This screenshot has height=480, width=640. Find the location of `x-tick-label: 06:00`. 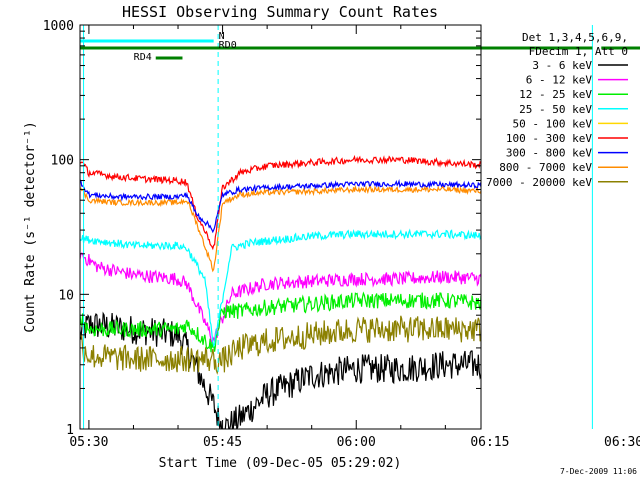

x-tick-label: 06:00 is located at coordinates (356, 442).